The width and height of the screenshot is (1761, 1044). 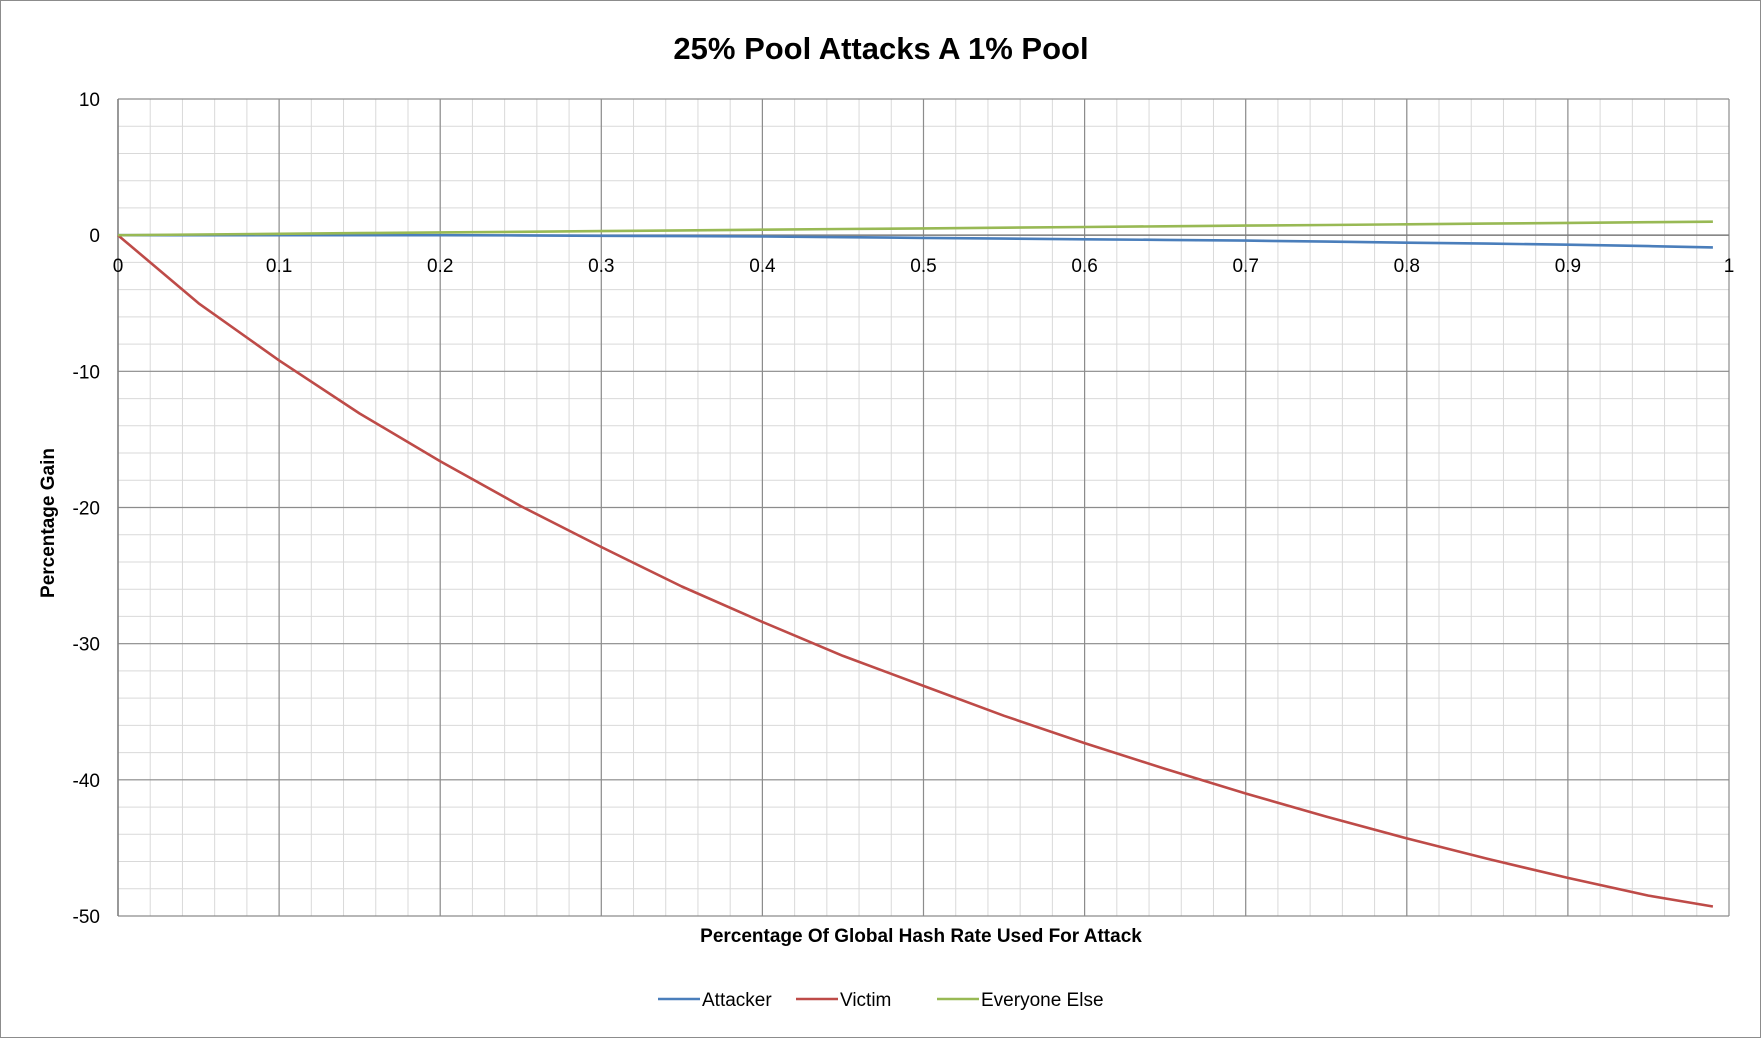 What do you see at coordinates (865, 1000) in the screenshot?
I see `legend-label: Victim` at bounding box center [865, 1000].